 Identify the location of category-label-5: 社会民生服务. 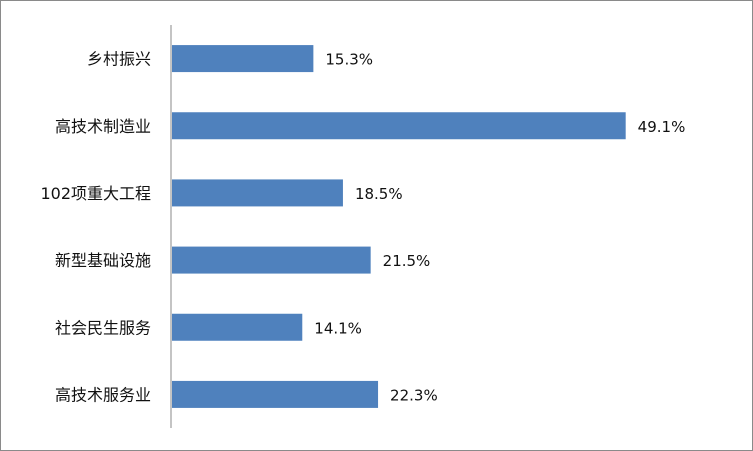
(103, 327).